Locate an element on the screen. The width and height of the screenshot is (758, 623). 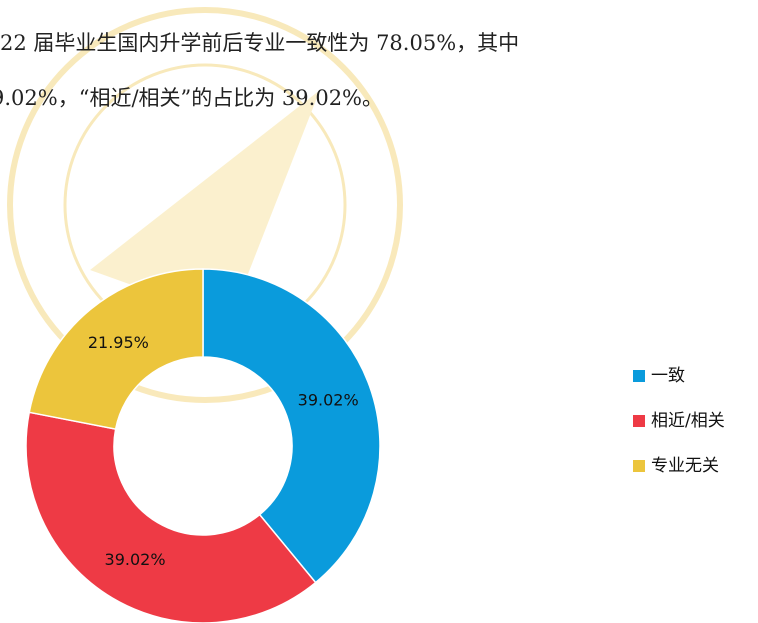
legend-label: 相近/相关 is located at coordinates (688, 421).